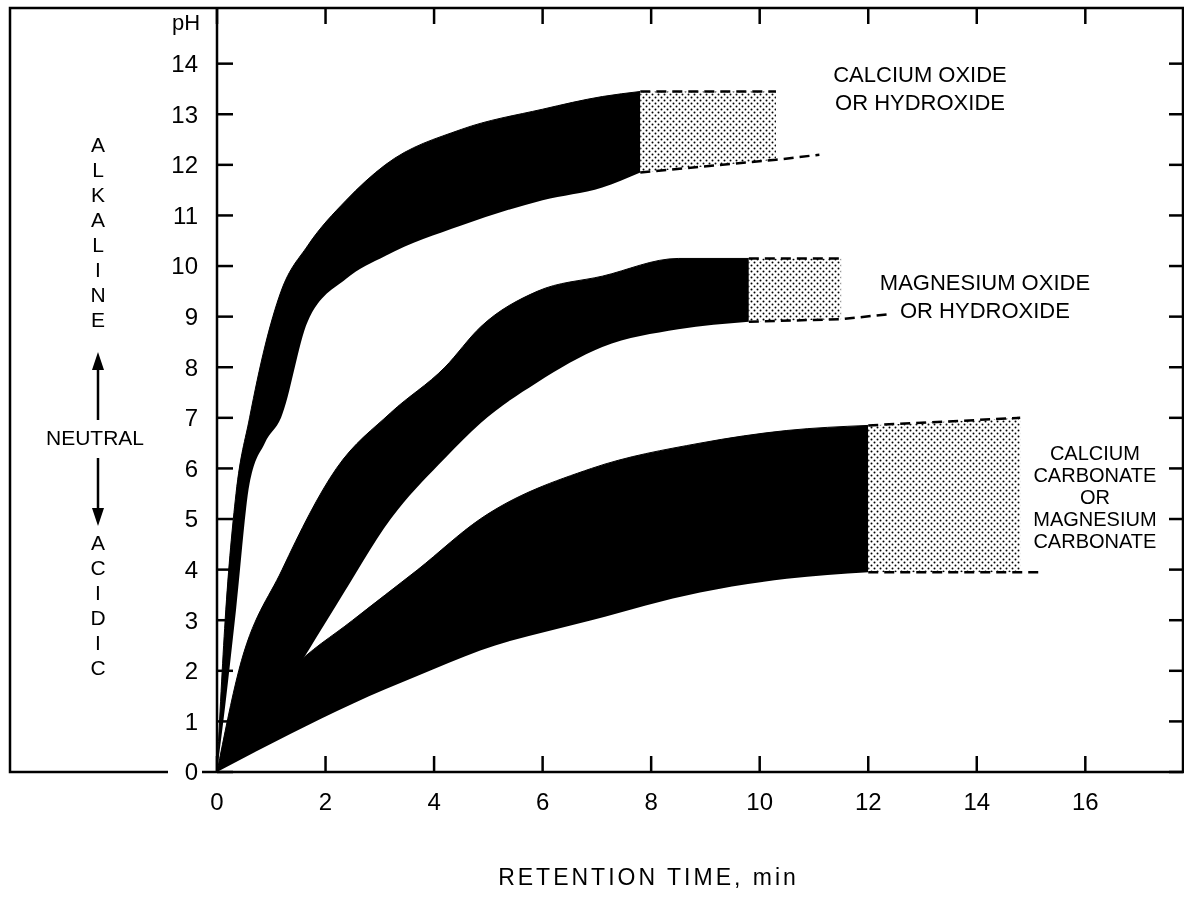 Image resolution: width=1184 pixels, height=905 pixels. What do you see at coordinates (191, 620) in the screenshot?
I see `y-tick-label: 3` at bounding box center [191, 620].